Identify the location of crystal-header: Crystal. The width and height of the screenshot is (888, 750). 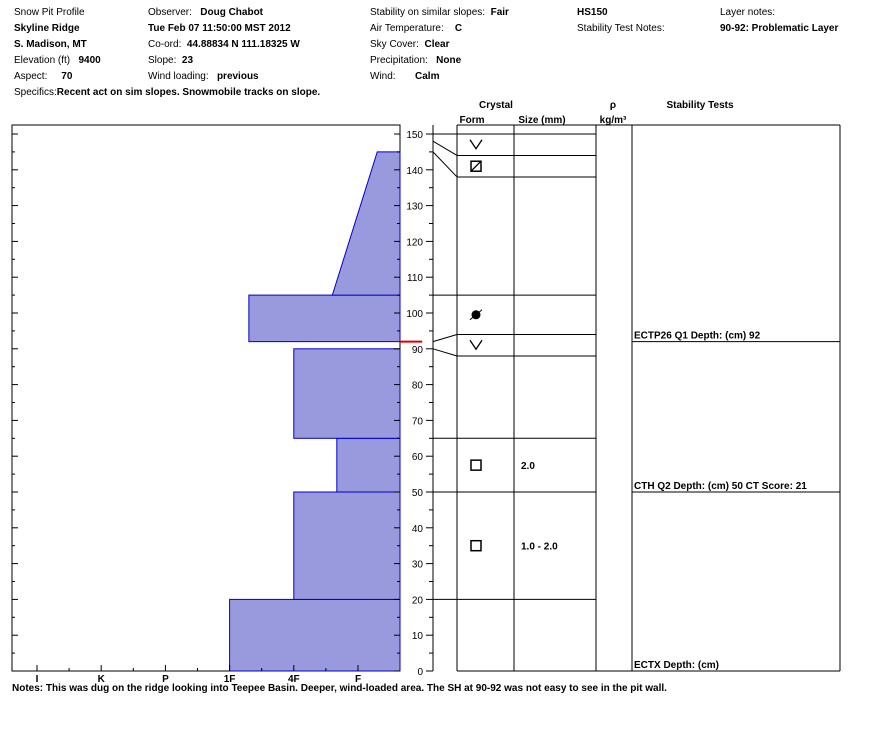
(496, 105).